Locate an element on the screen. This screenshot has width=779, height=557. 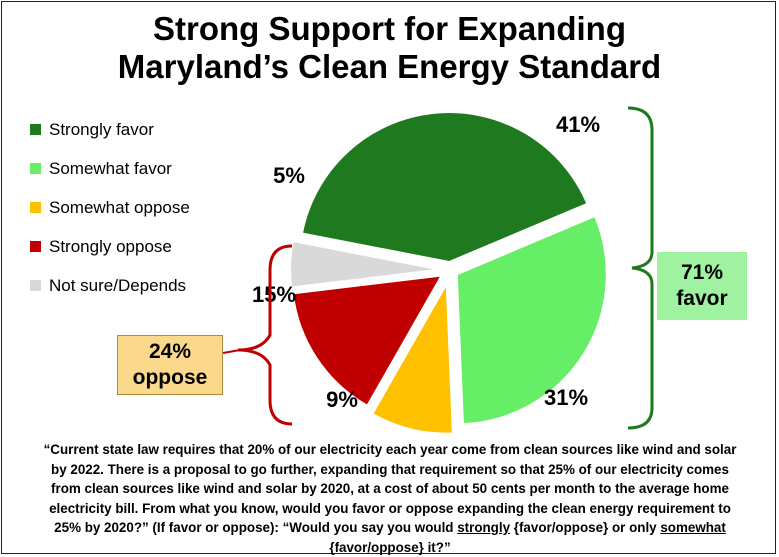
oppose-callout-label: oppose is located at coordinates (170, 377).